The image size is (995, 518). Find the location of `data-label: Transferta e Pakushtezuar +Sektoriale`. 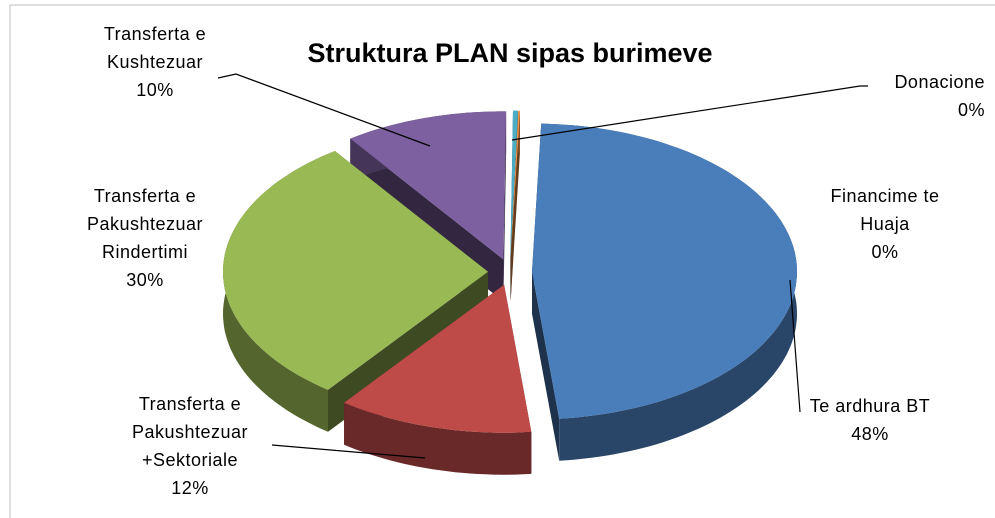

data-label: Transferta e Pakushtezuar +Sektoriale is located at coordinates (190, 432).